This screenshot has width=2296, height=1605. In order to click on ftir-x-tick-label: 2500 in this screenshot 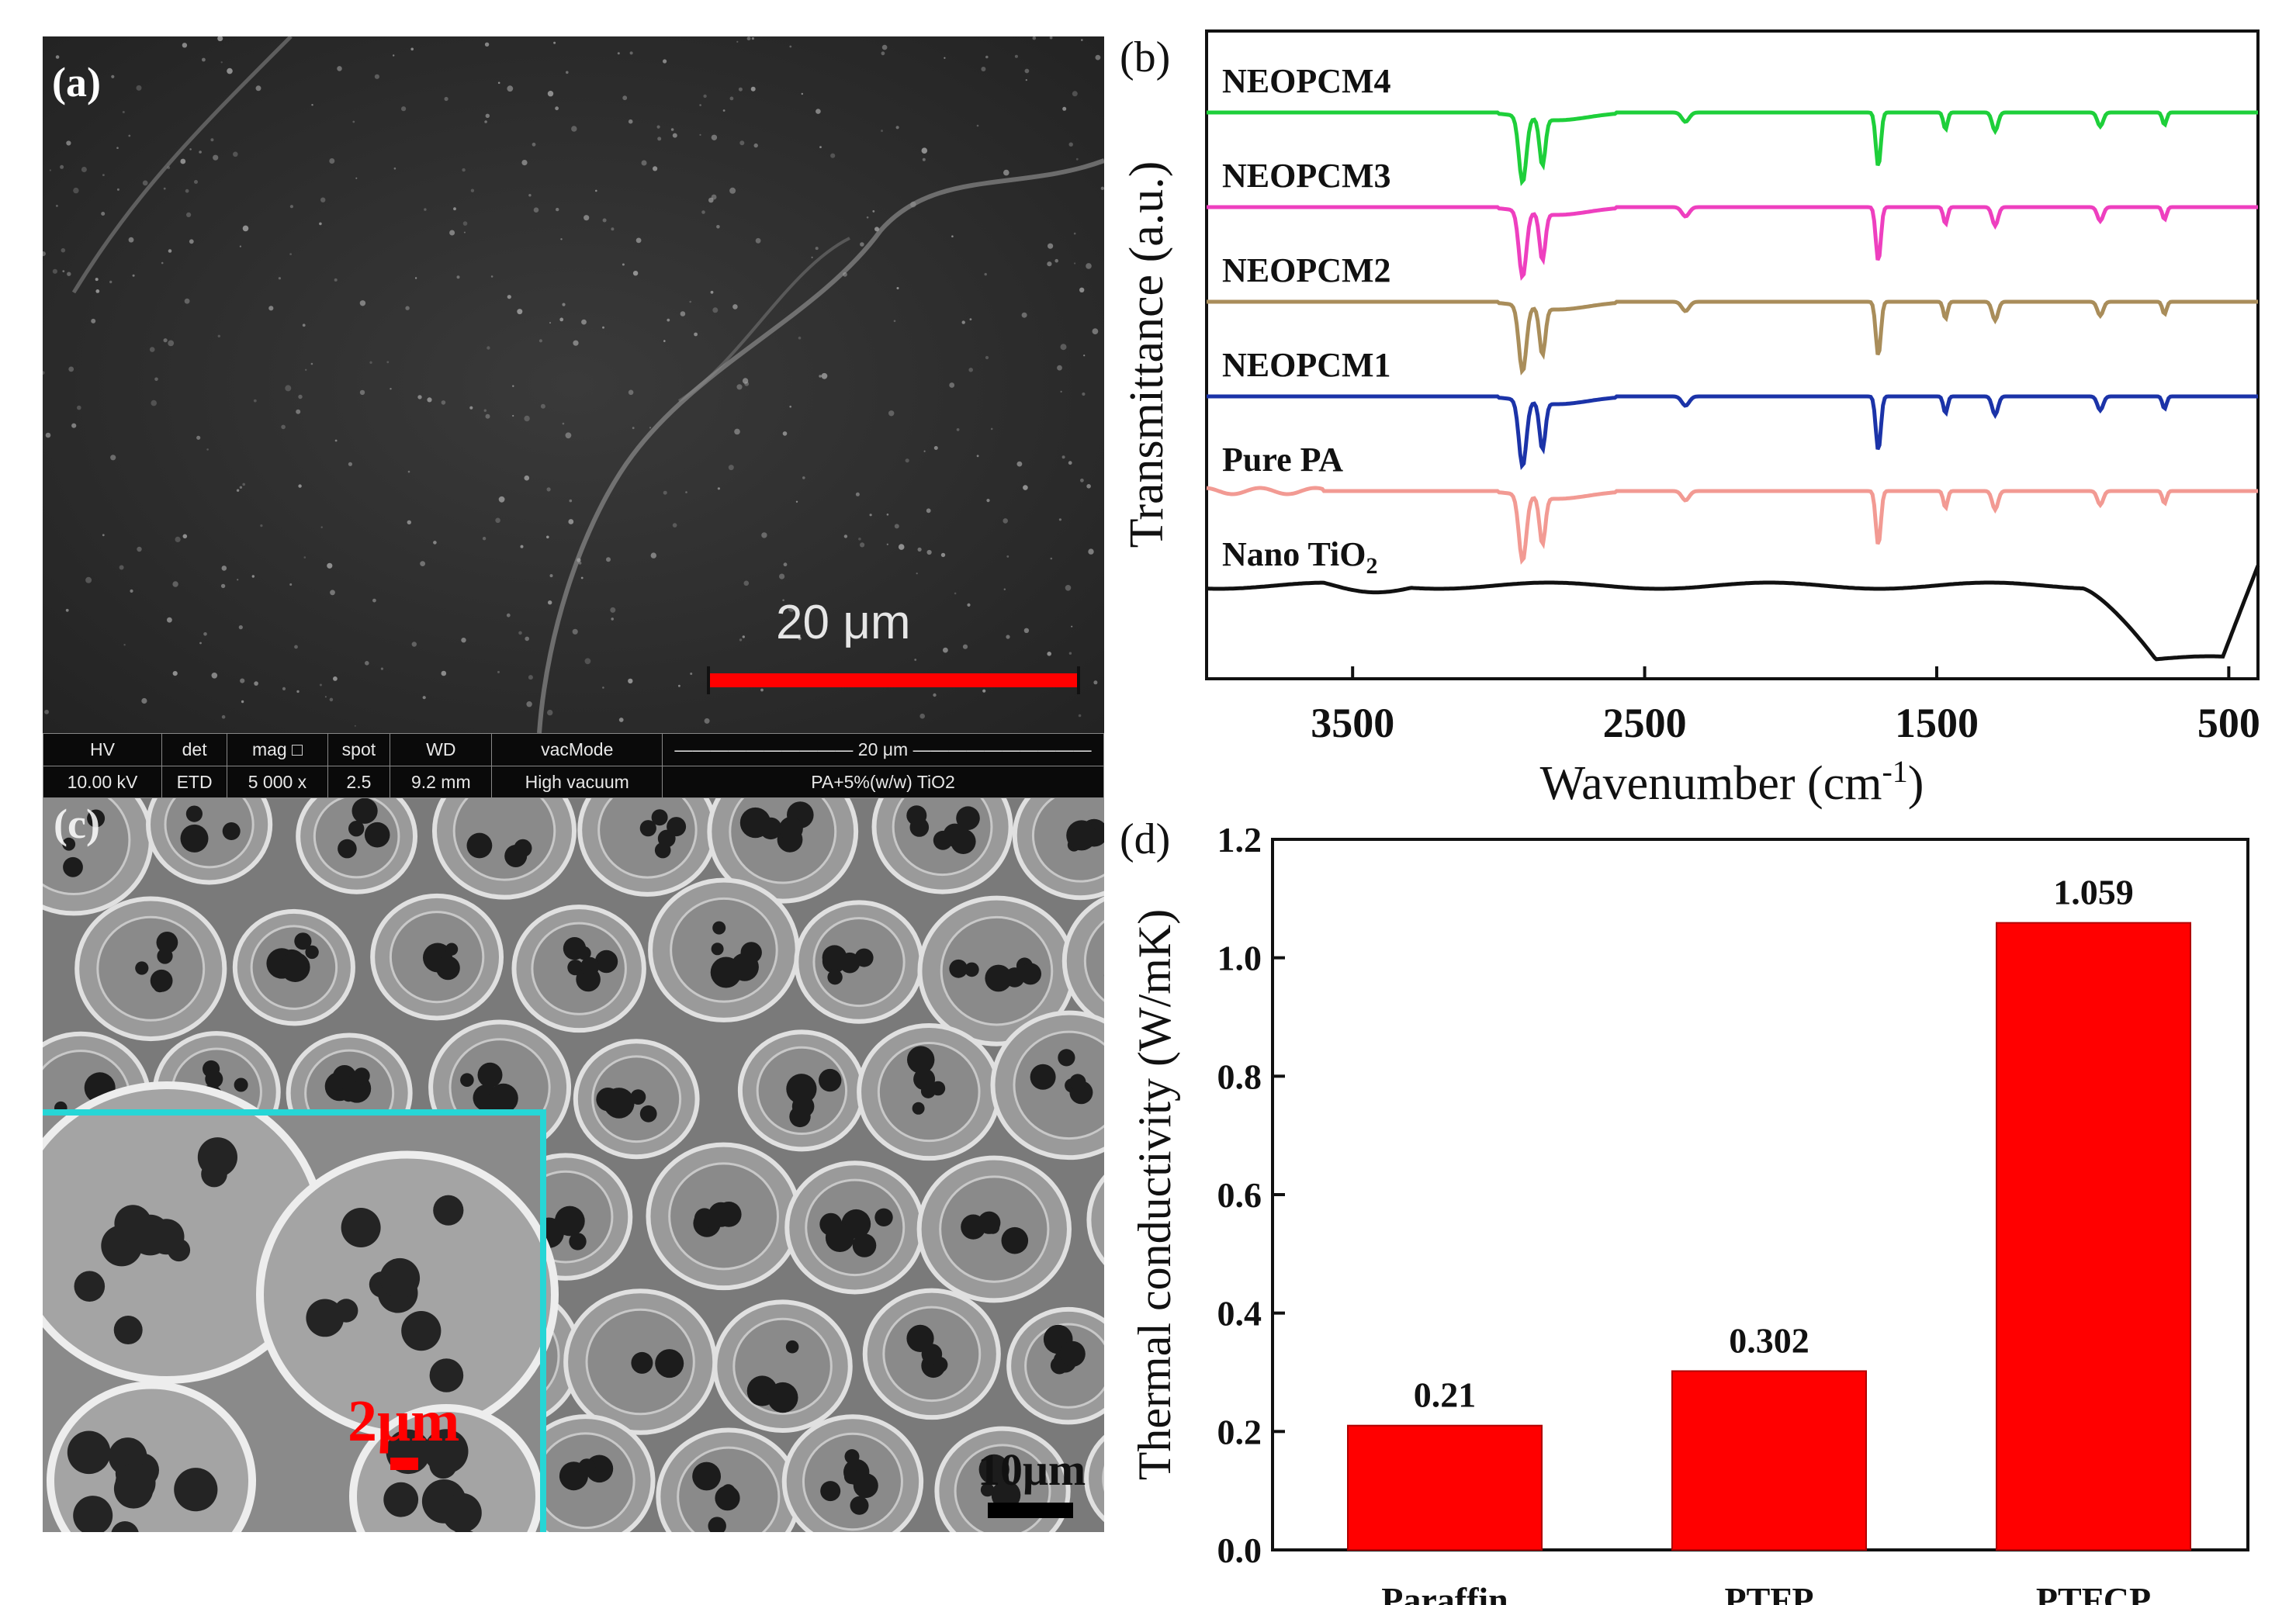, I will do `click(1645, 723)`.